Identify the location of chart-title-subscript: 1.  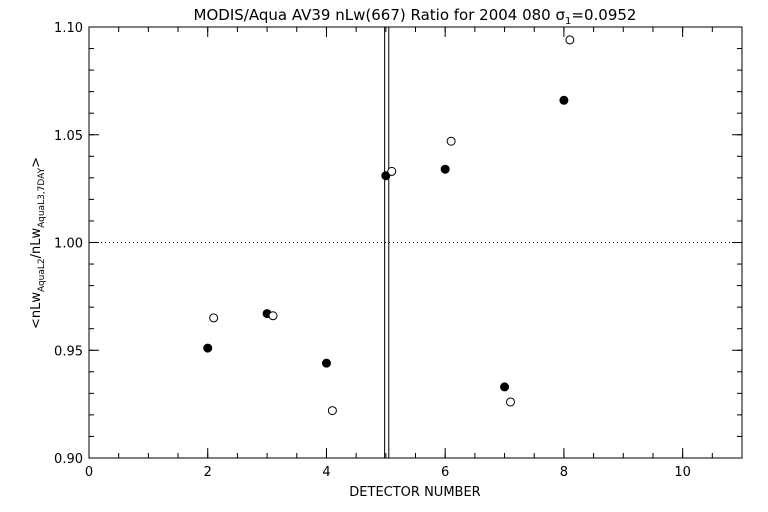
(568, 21).